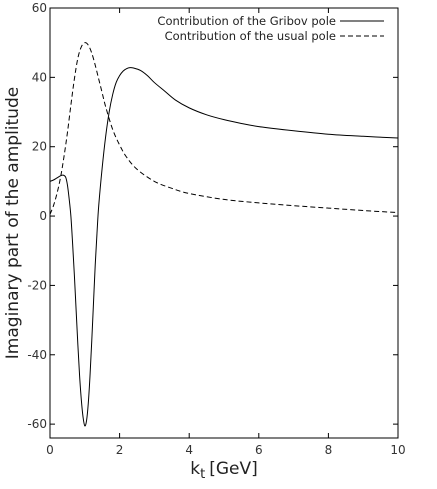 The height and width of the screenshot is (489, 437). I want to click on x-tick-label: 8, so click(329, 450).